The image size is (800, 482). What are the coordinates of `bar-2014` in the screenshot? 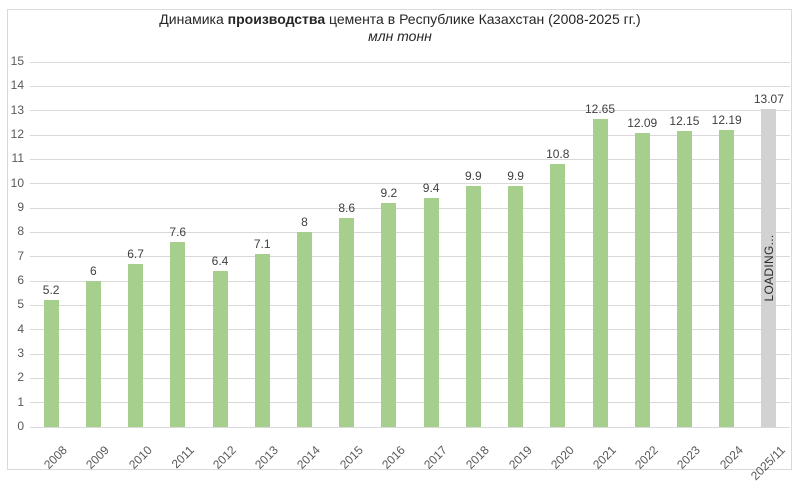 It's located at (304, 329).